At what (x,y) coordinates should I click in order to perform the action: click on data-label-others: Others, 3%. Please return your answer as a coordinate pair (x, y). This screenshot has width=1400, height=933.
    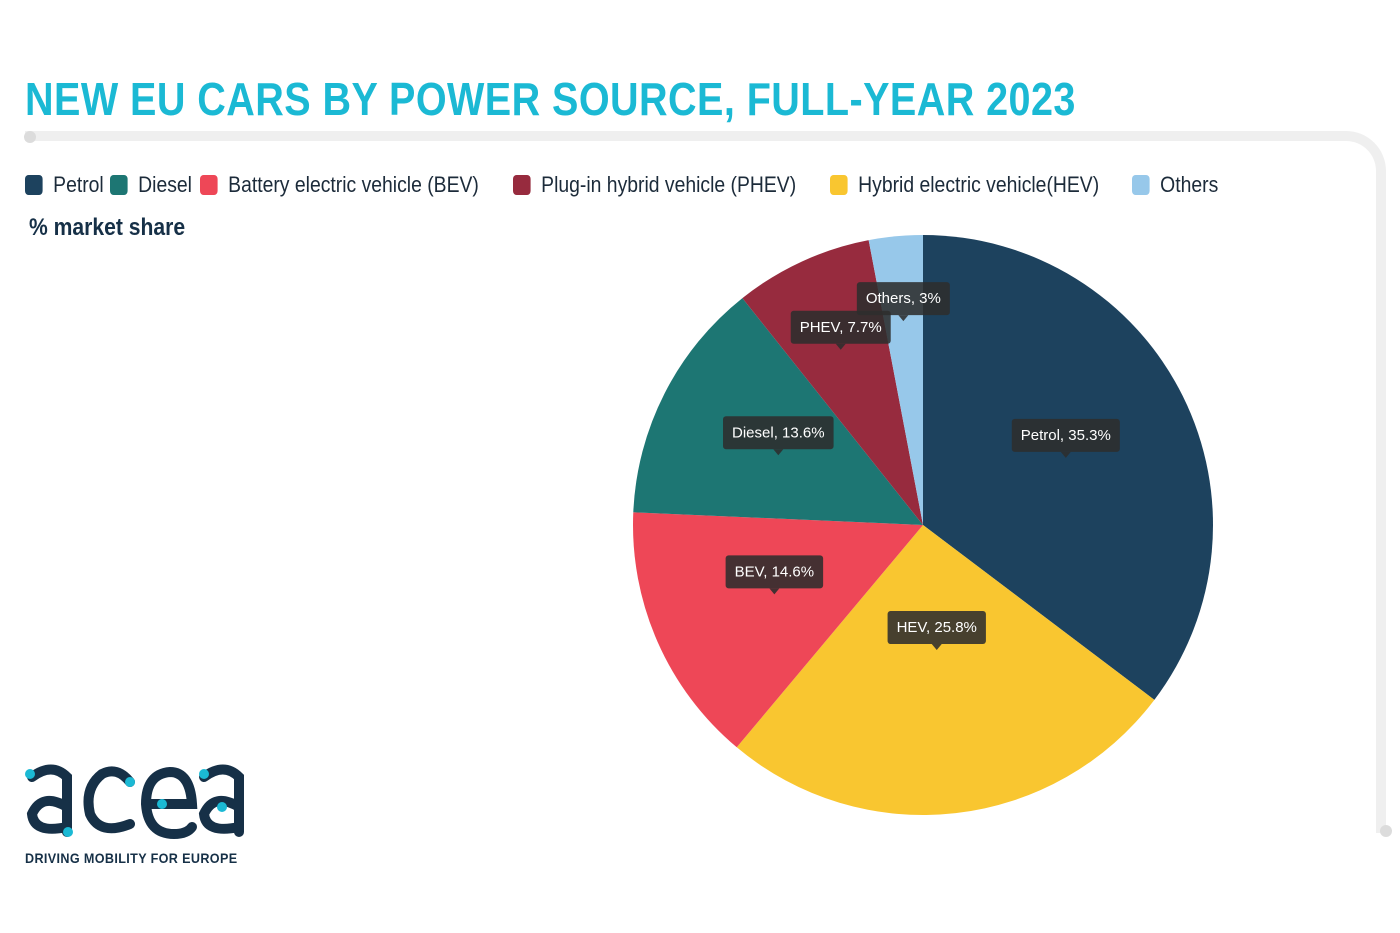
    Looking at the image, I should click on (903, 302).